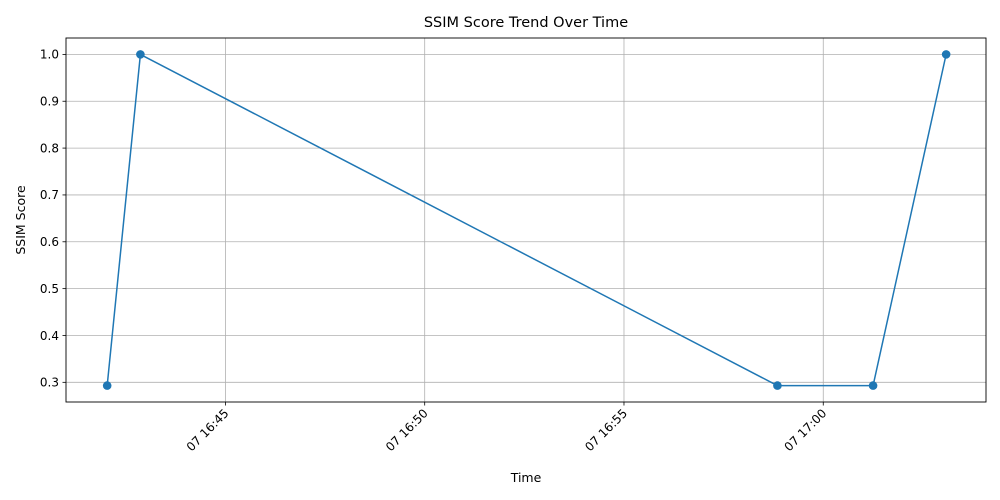 The width and height of the screenshot is (1000, 500). I want to click on y-axis-label: SSIM Score, so click(20, 220).